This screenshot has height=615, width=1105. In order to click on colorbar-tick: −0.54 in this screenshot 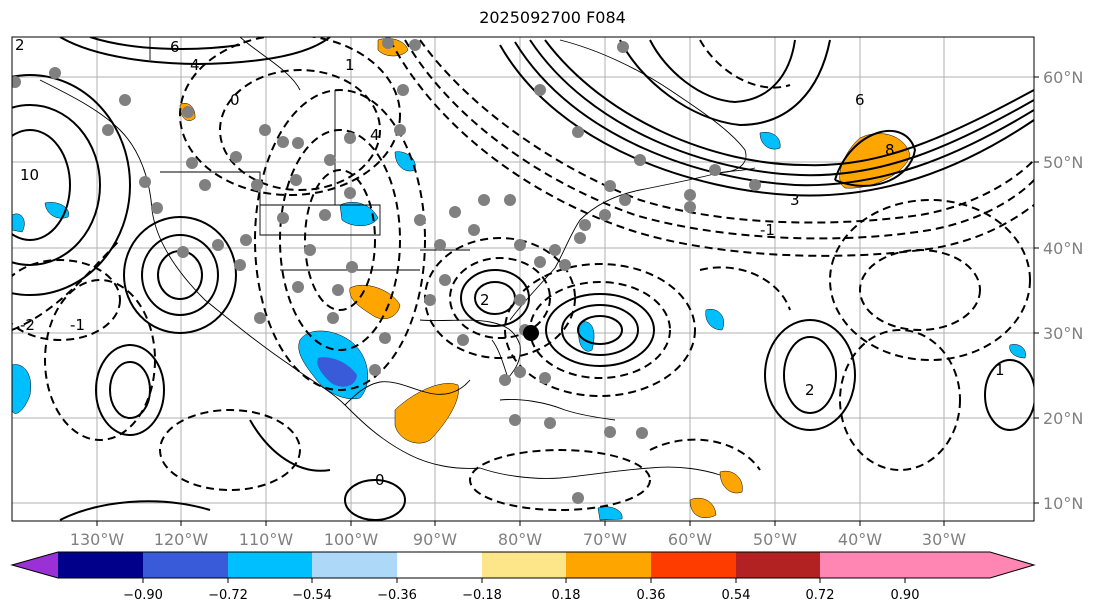, I will do `click(312, 595)`.